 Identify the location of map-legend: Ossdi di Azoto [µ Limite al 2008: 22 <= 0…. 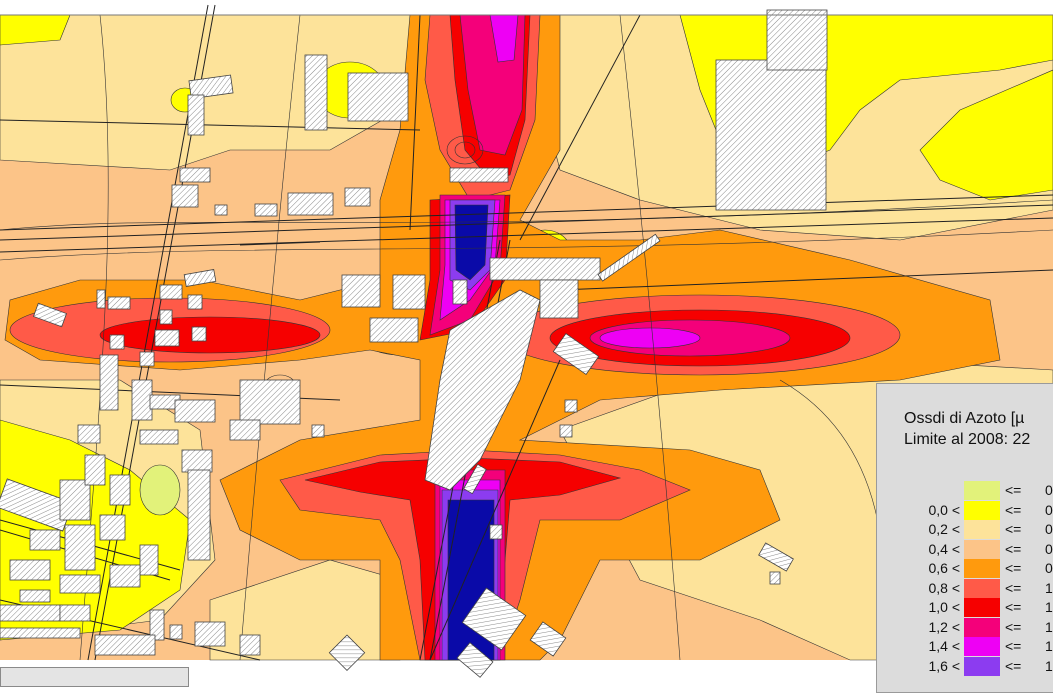
(964, 538).